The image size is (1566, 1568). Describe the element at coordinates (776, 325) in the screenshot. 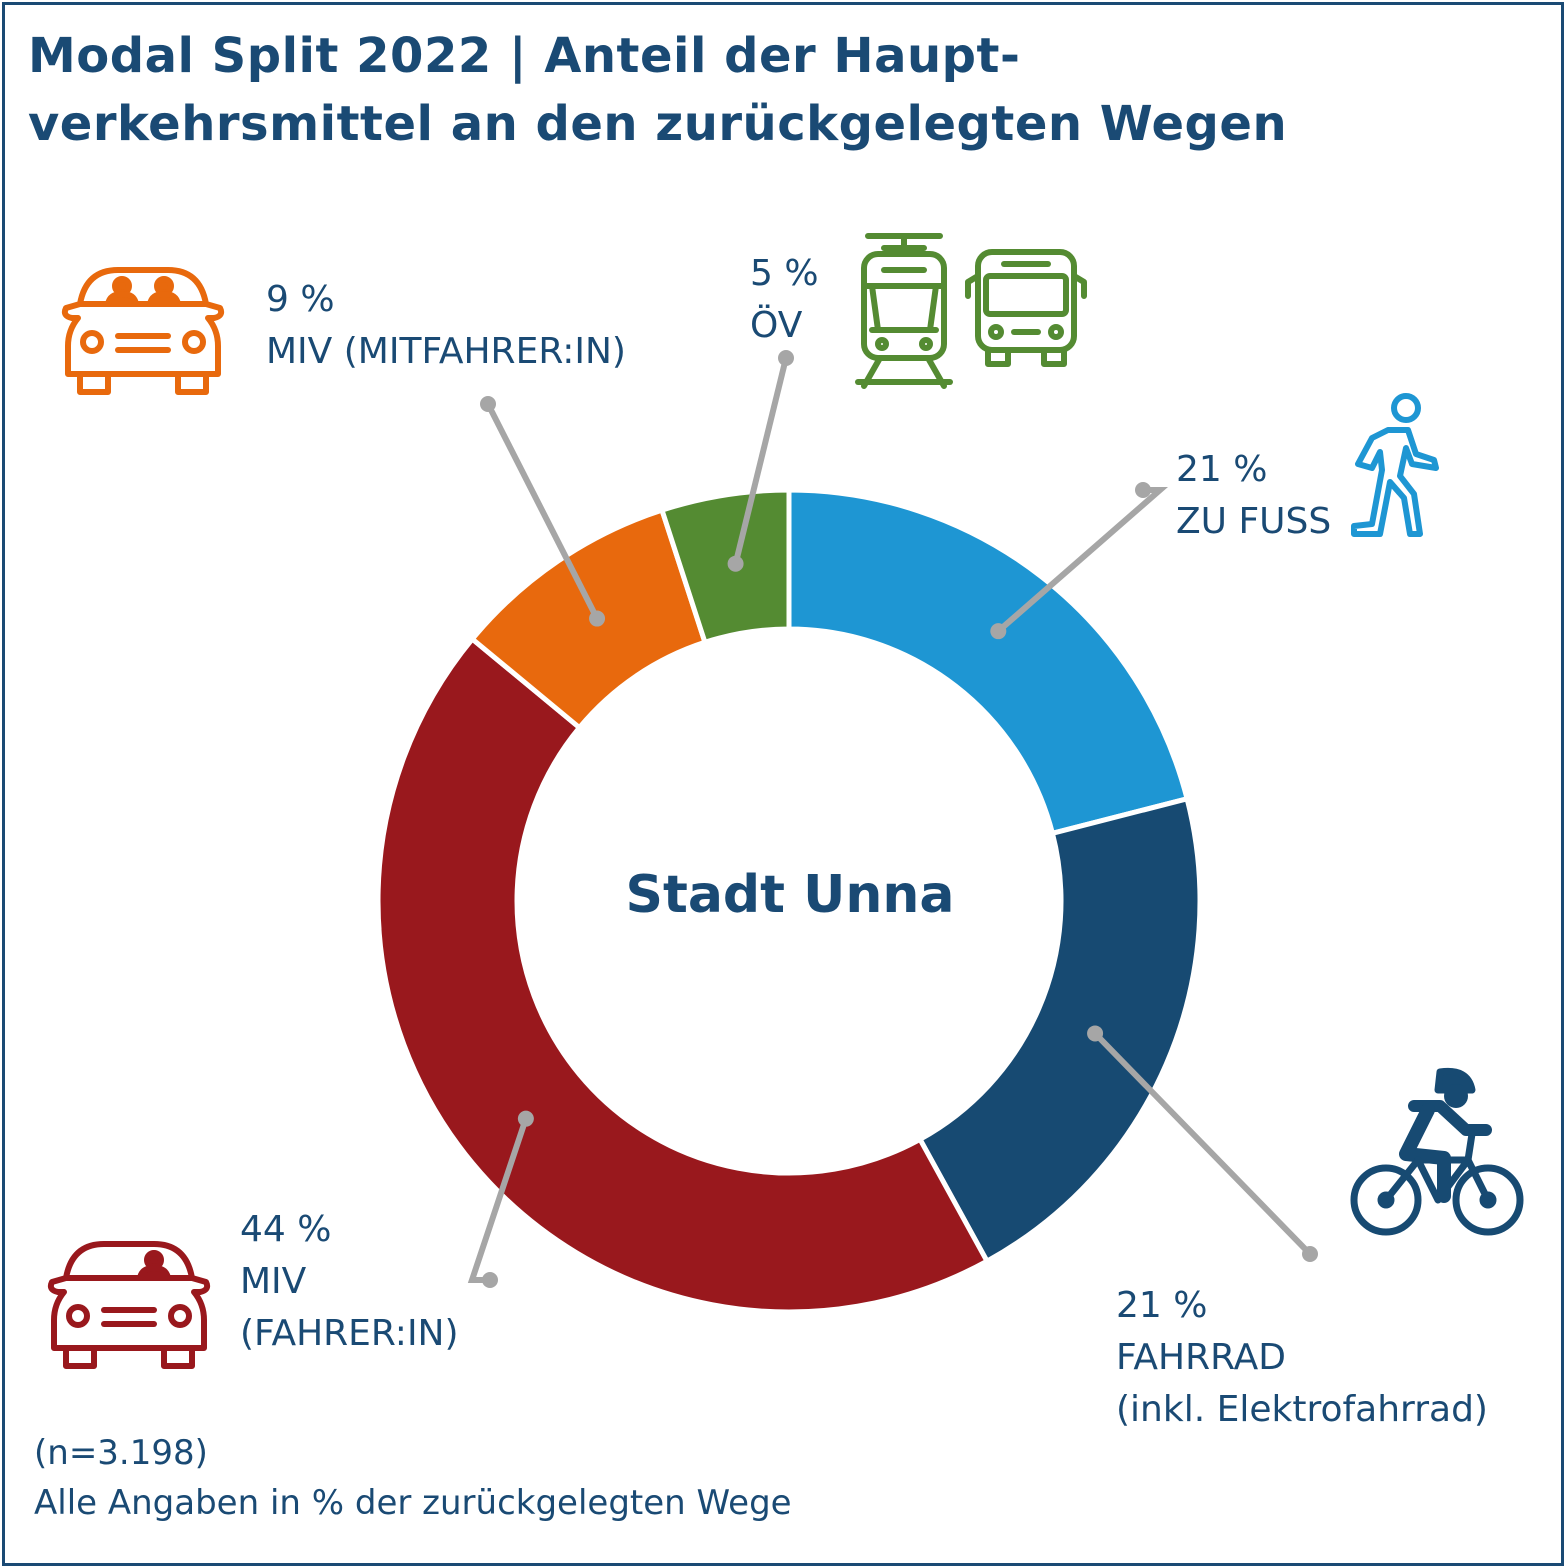

I see `slice-label-oev: ÖV` at that location.